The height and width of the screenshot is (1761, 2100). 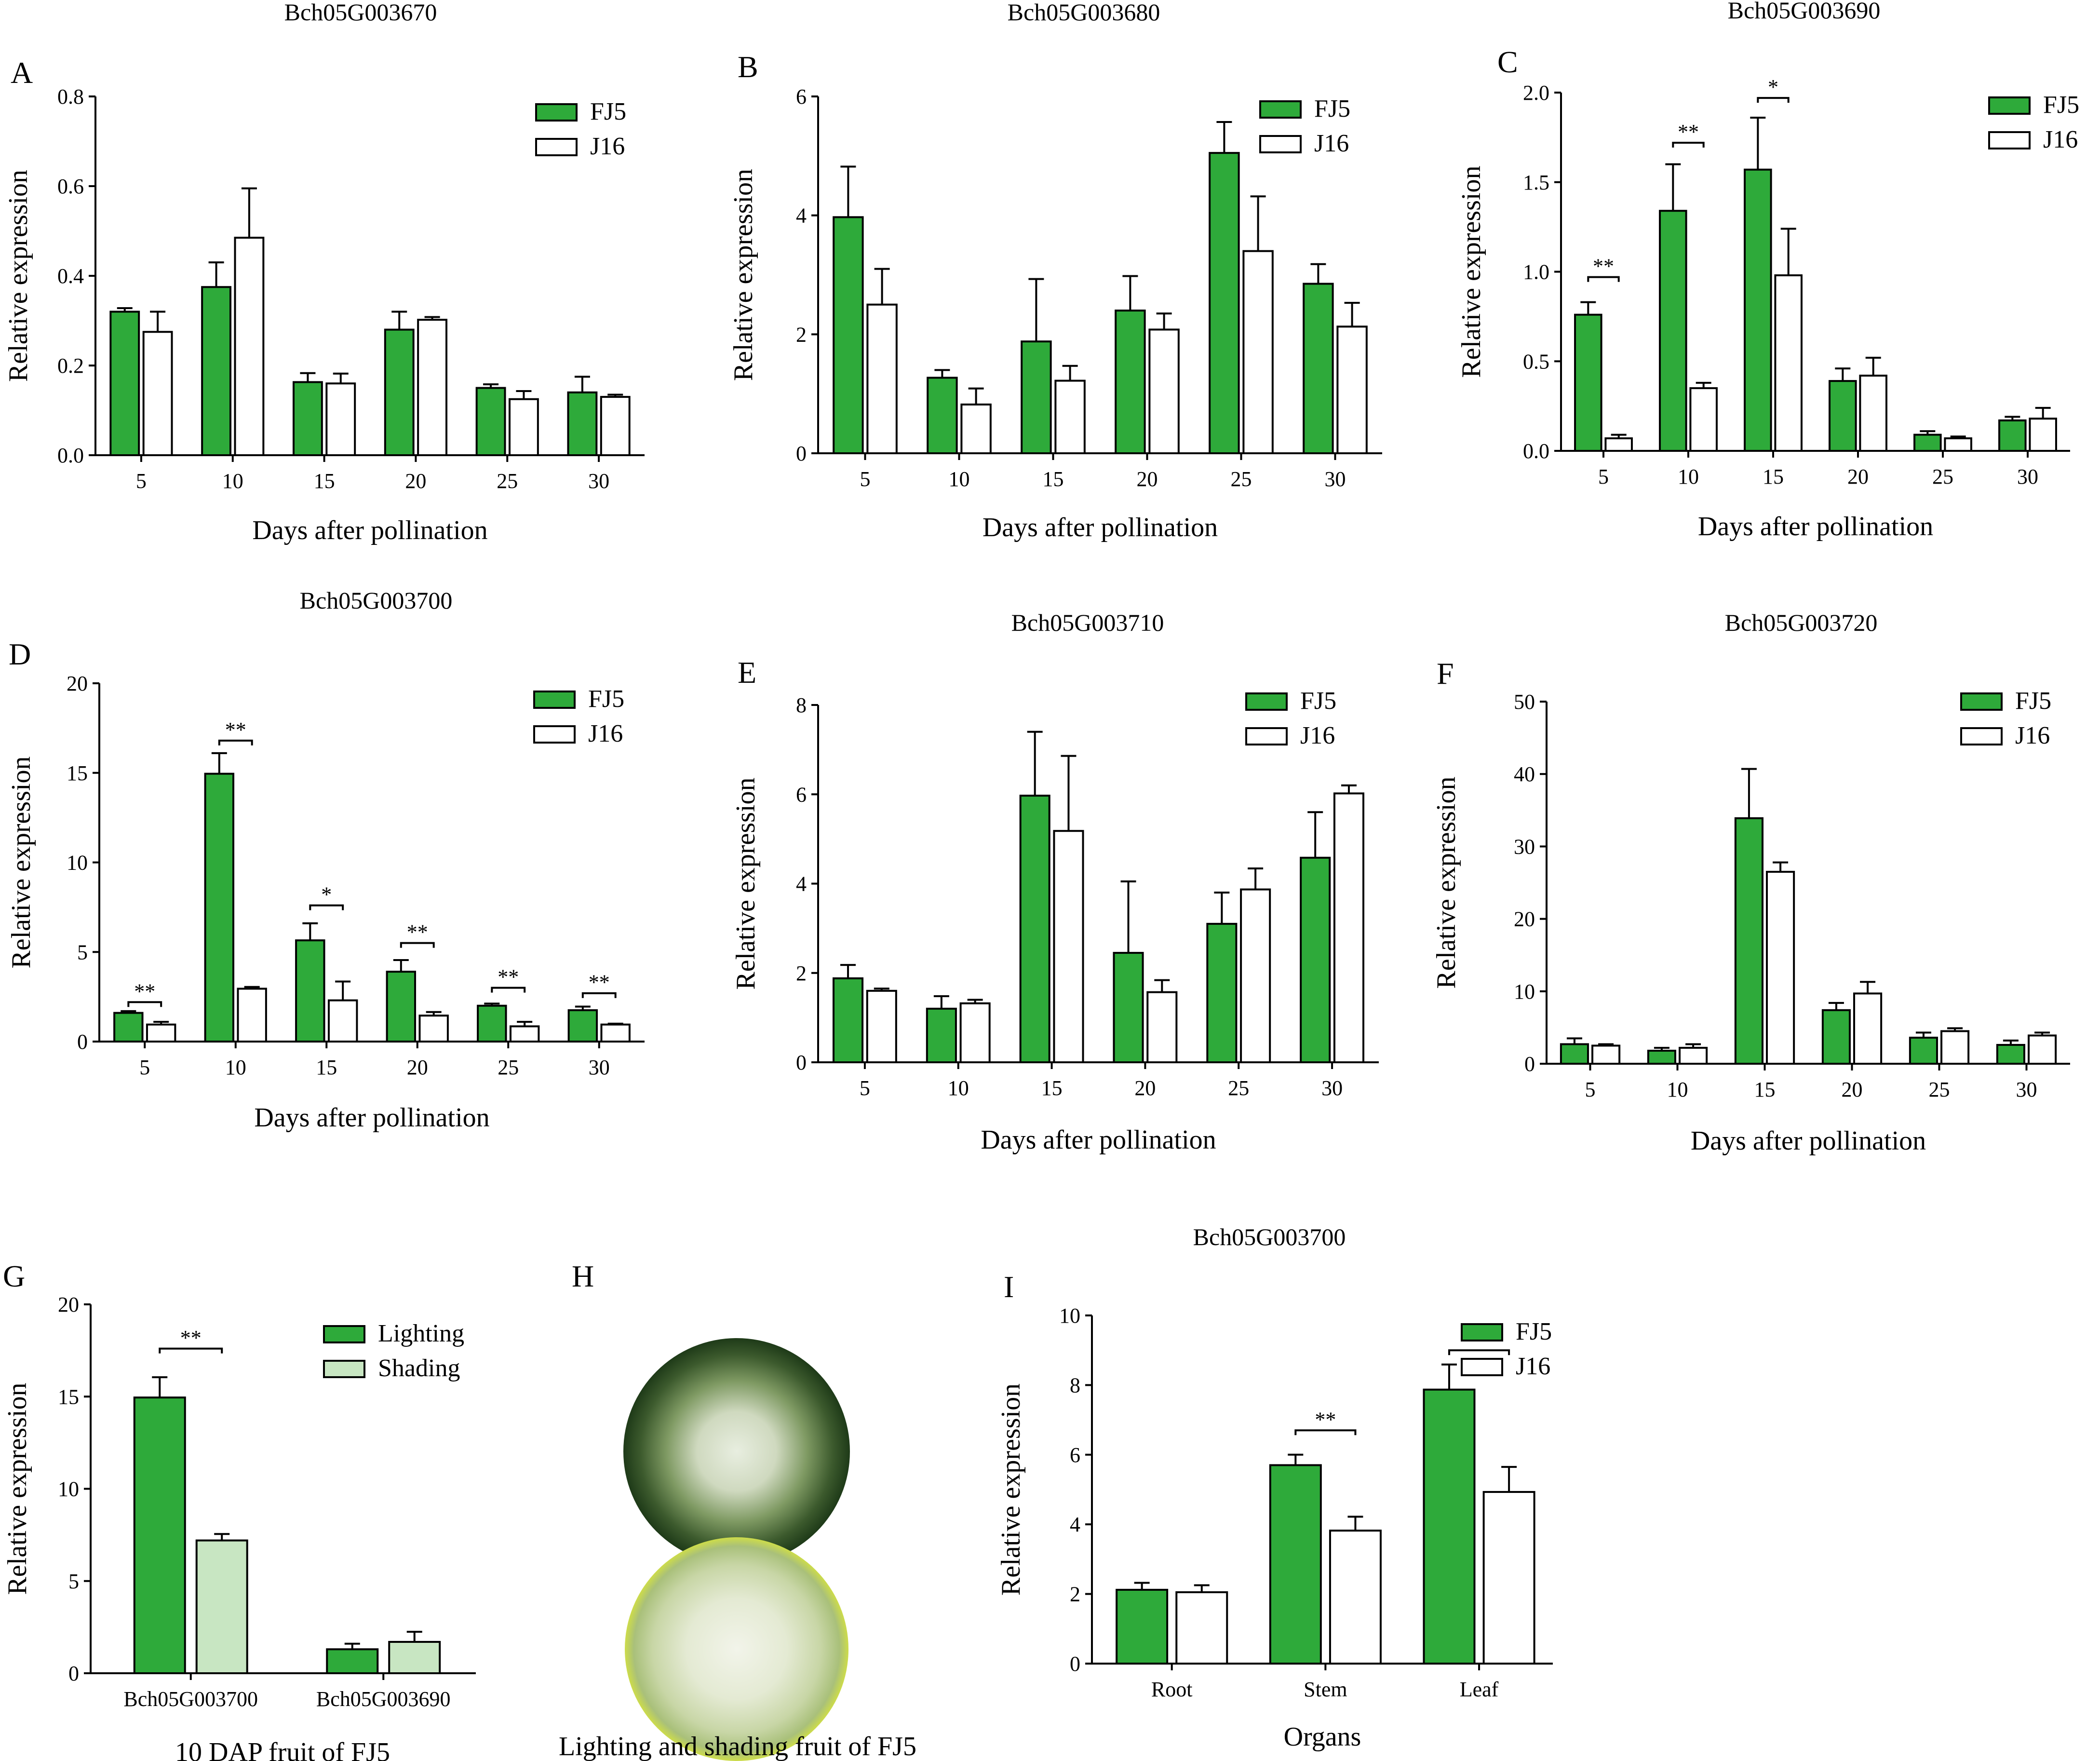 I want to click on panel-letter-c: C, so click(x=1507, y=62).